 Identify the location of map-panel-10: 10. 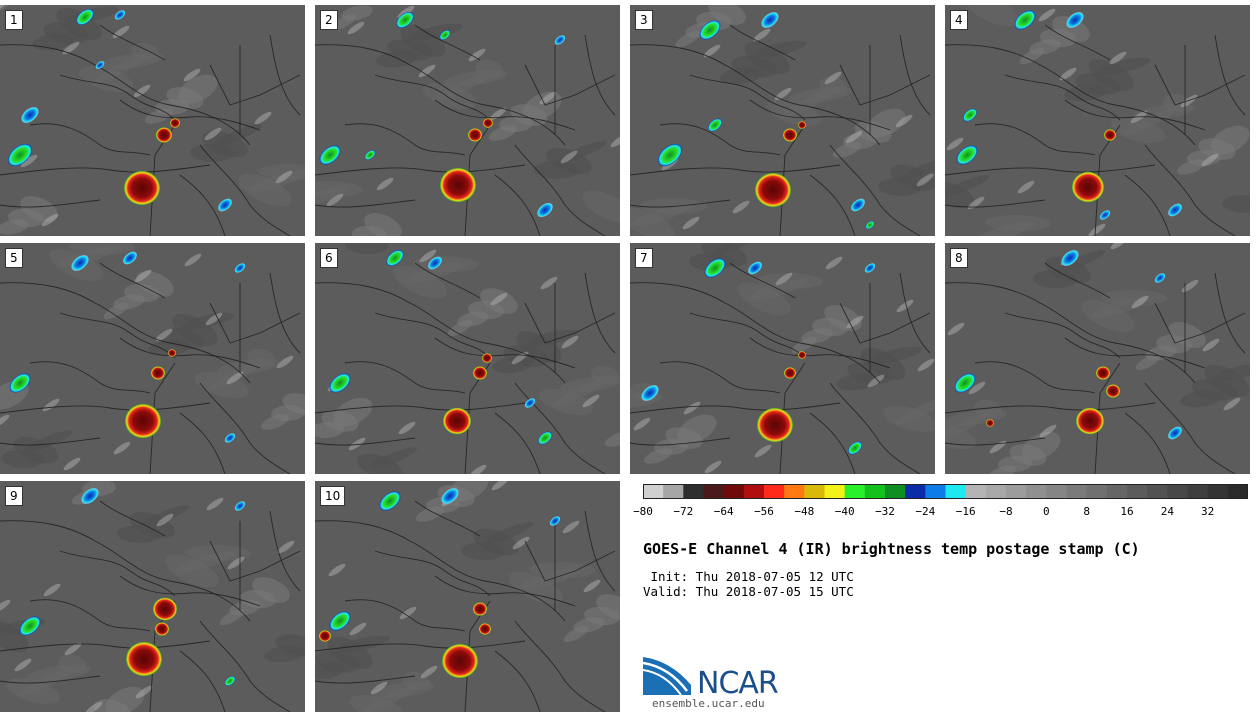
(467, 596).